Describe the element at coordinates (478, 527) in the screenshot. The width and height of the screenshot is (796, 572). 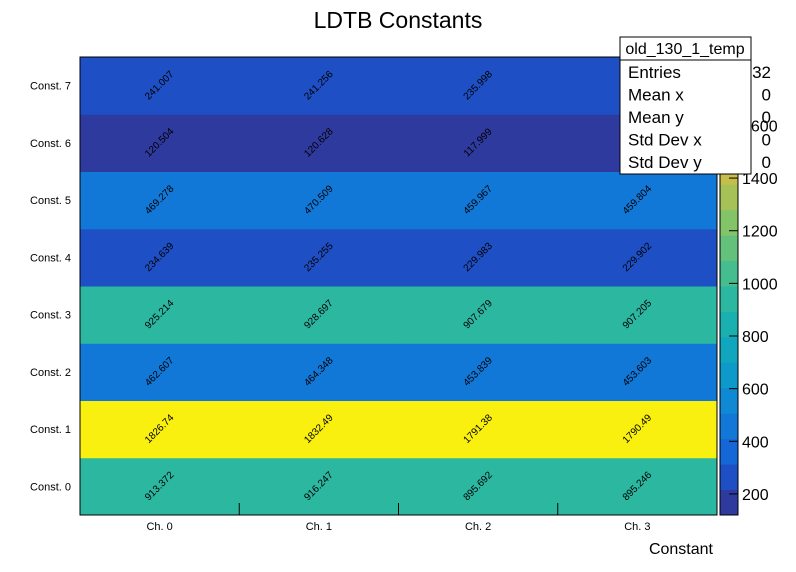
I see `x-tick-label: Ch. 2` at that location.